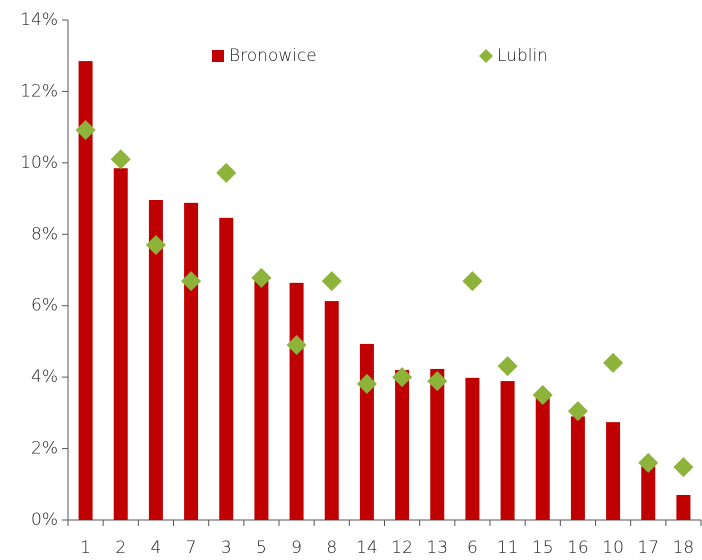 The height and width of the screenshot is (560, 702). What do you see at coordinates (261, 548) in the screenshot?
I see `x-tick-label: 5` at bounding box center [261, 548].